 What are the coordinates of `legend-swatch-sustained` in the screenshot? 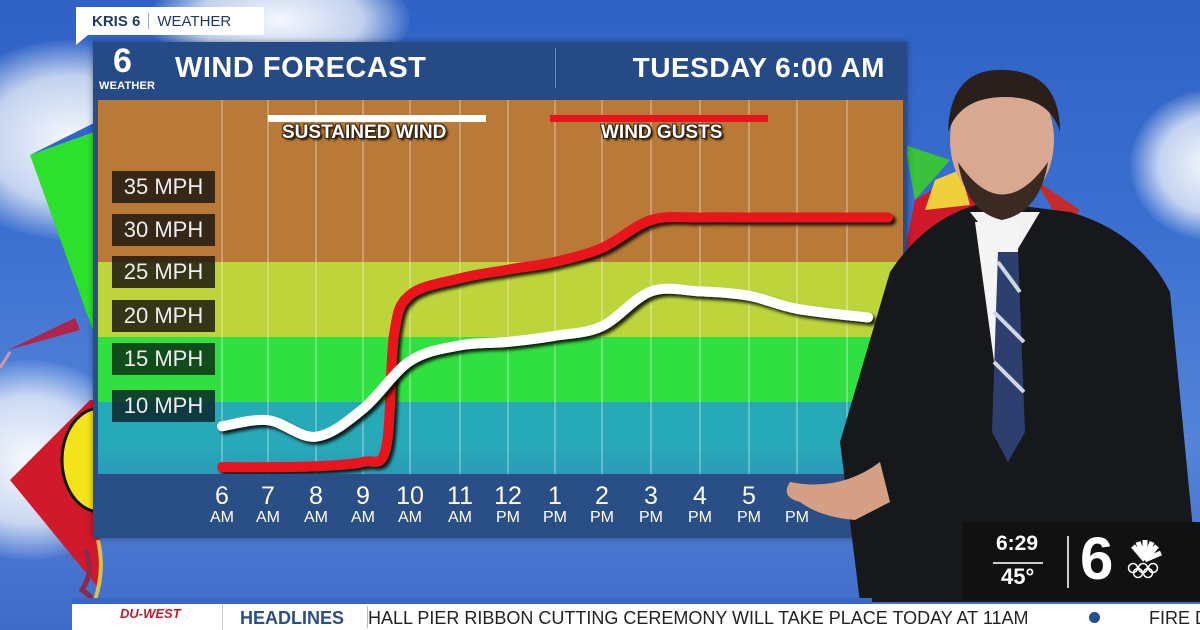 It's located at (377, 118).